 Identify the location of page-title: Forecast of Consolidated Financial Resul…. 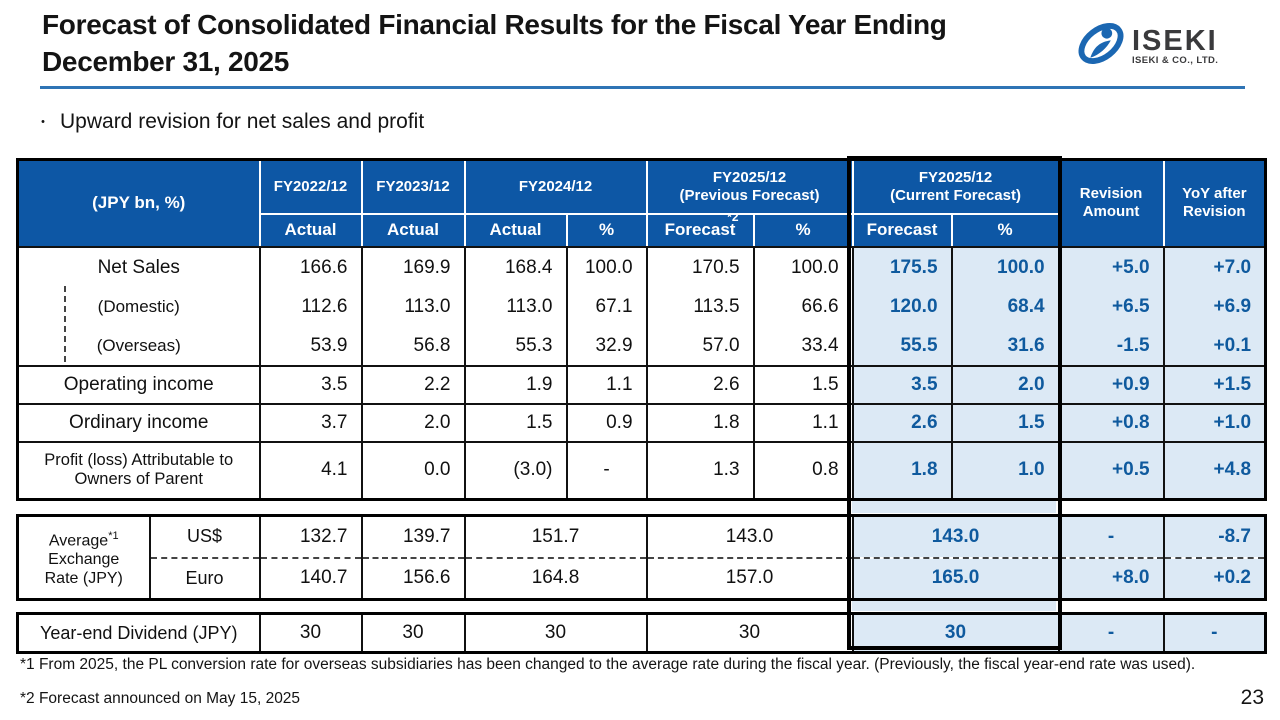
(557, 43).